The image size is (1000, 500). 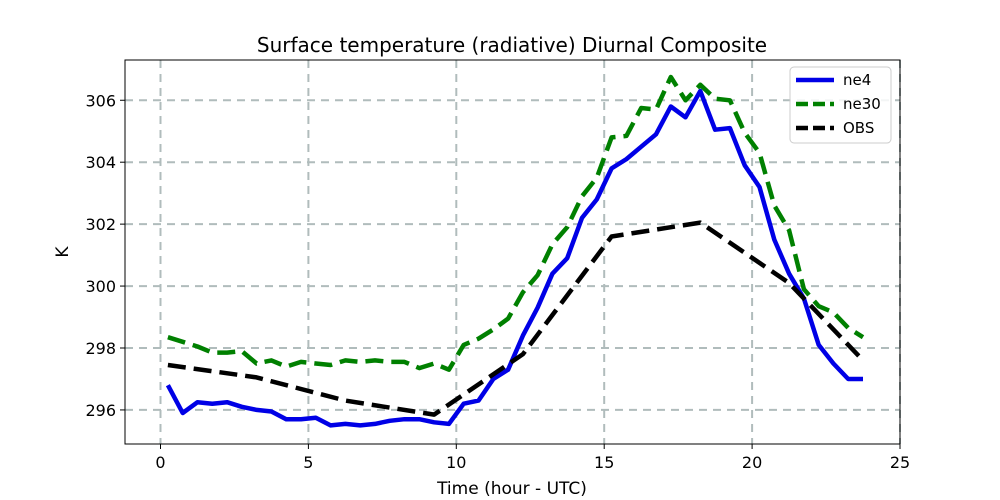 I want to click on y-tick-label: 302, so click(x=100, y=224).